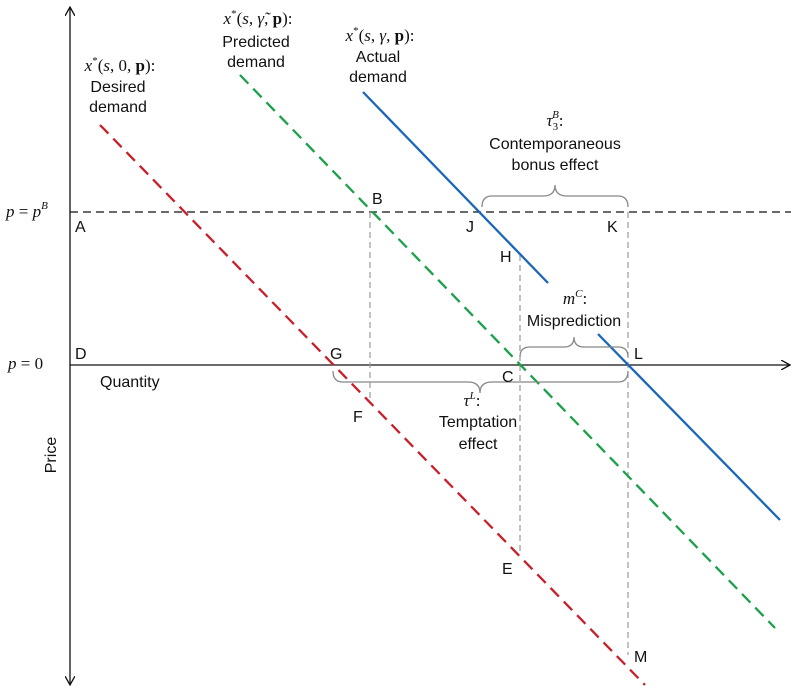 This screenshot has height=687, width=791. What do you see at coordinates (26, 210) in the screenshot?
I see `bonus-price-label: p = pB` at bounding box center [26, 210].